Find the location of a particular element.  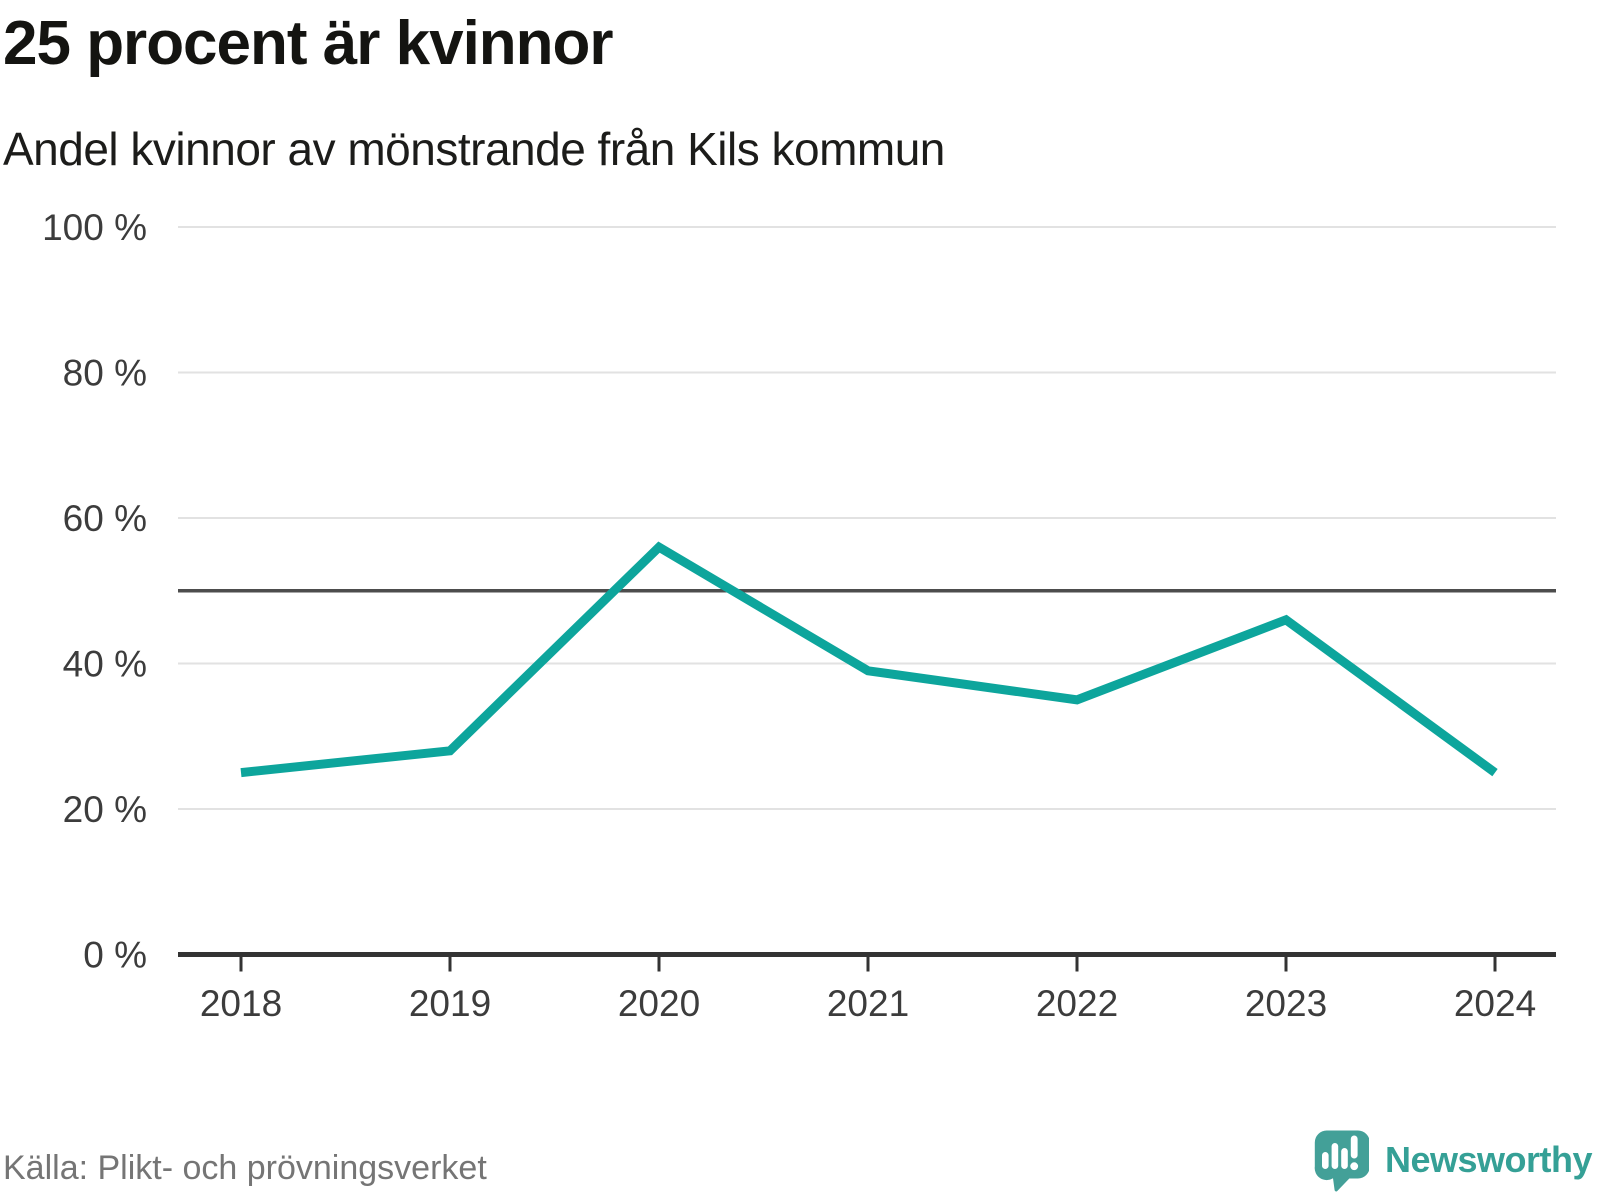

brand-footer: Newsworthy is located at coordinates (1452, 1160).